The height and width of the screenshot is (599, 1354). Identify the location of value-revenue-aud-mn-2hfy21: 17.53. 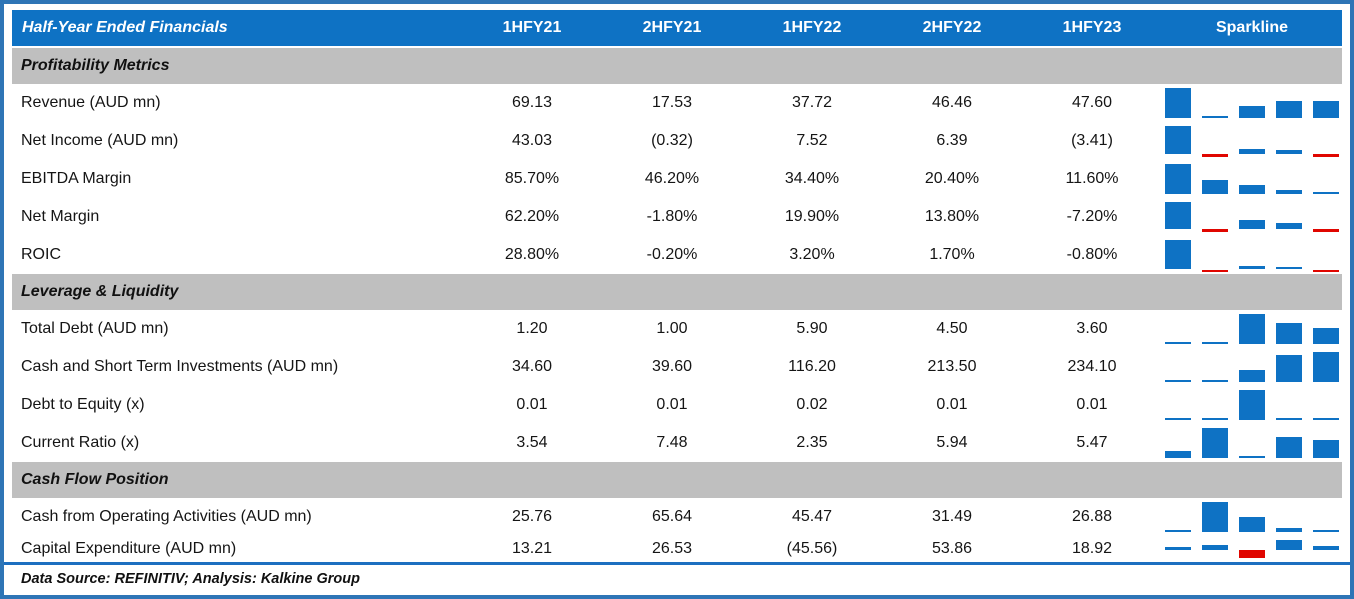
(672, 102).